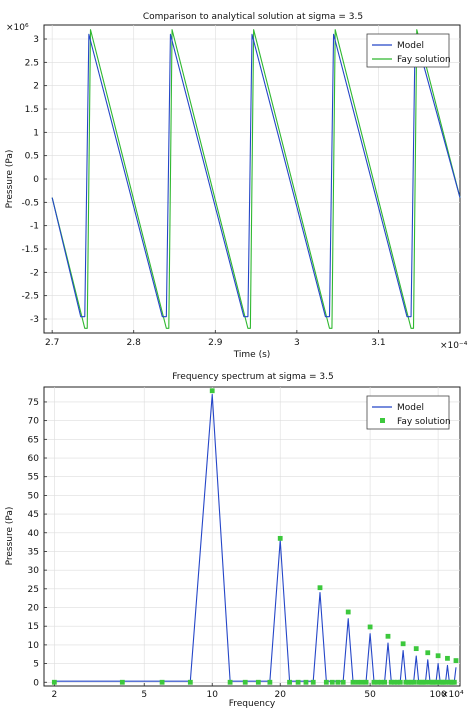 Image resolution: width=469 pixels, height=710 pixels. I want to click on chart2-x-tick-label: 5, so click(144, 695).